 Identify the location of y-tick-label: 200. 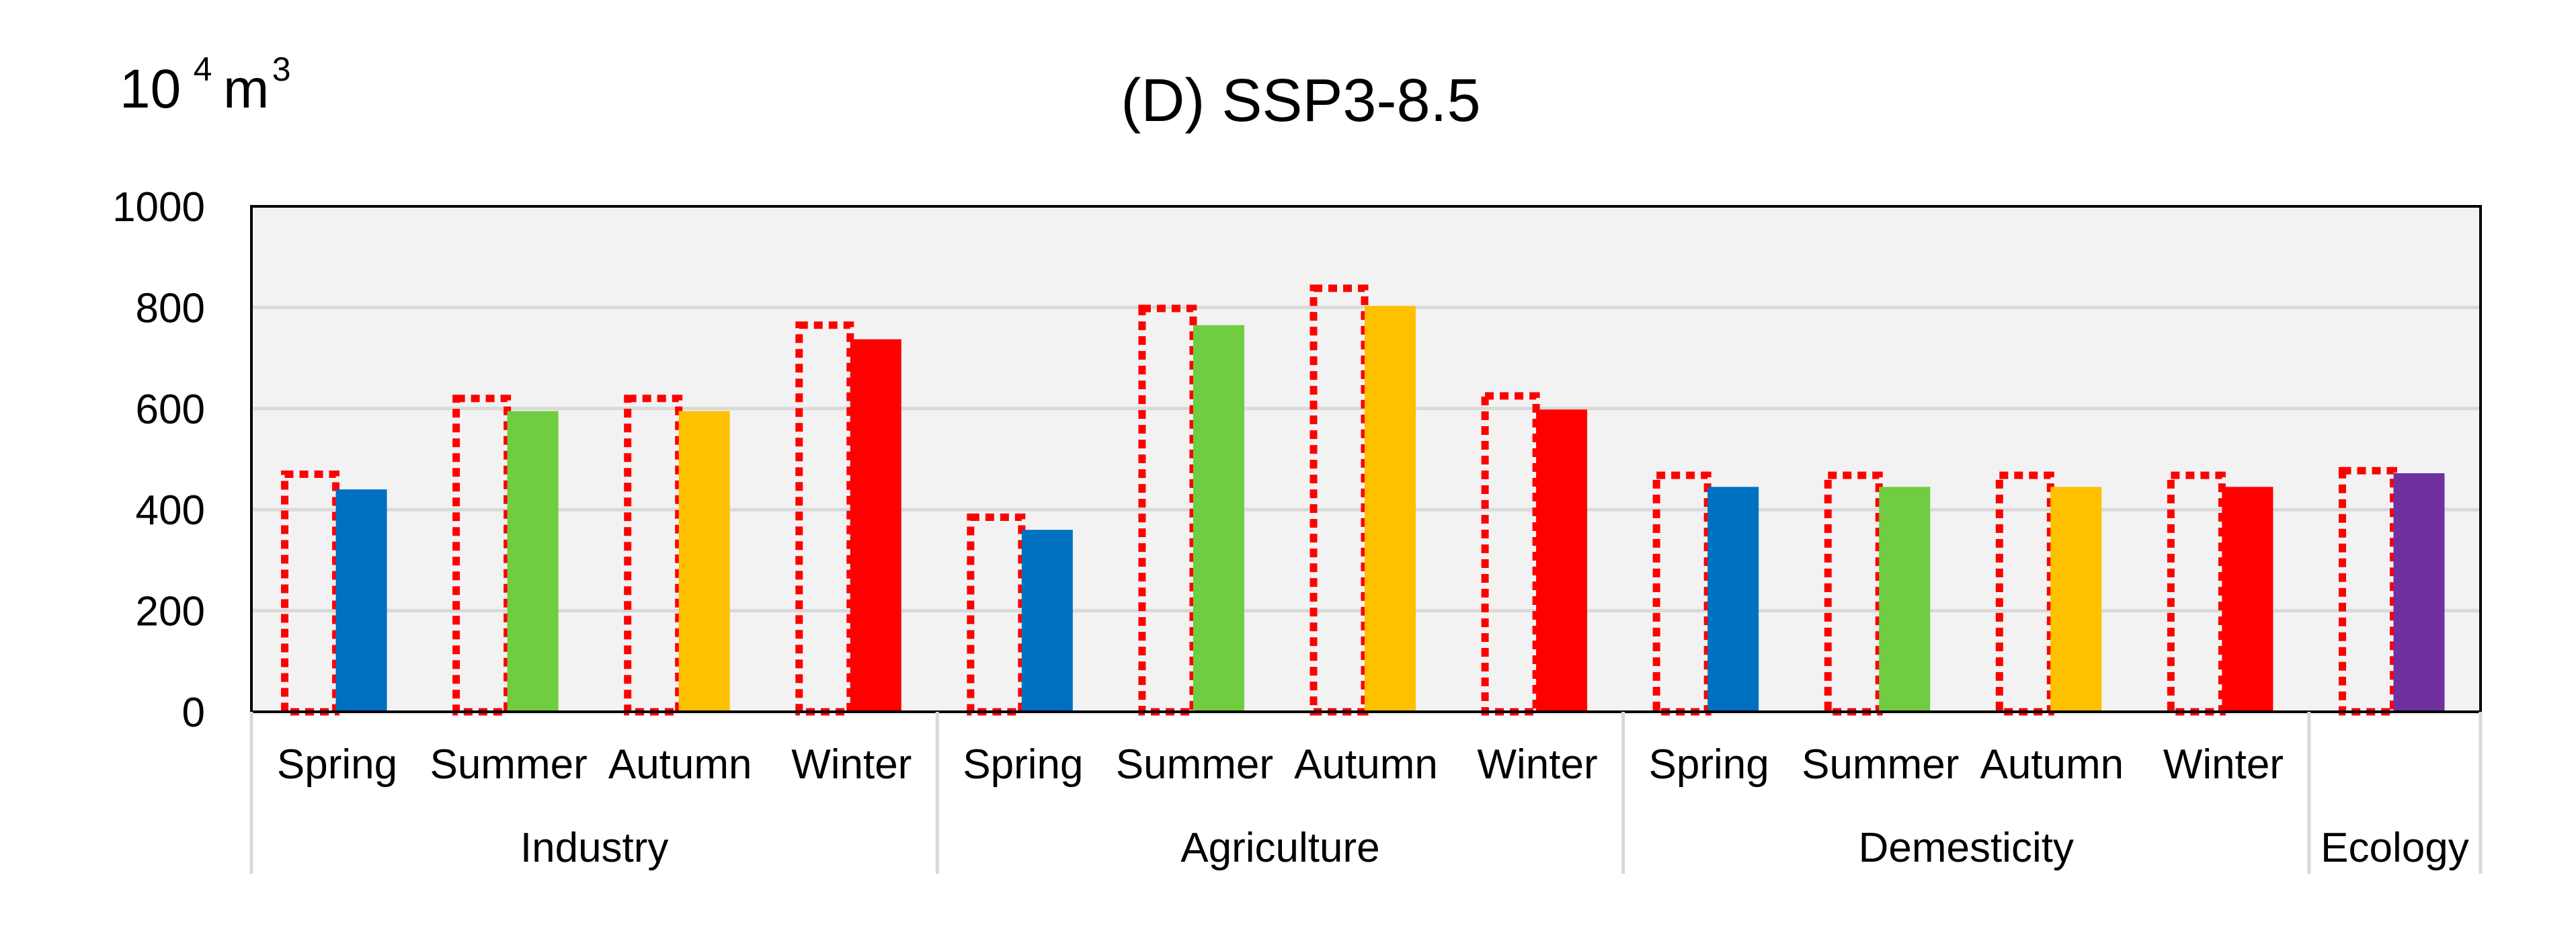
(170, 612).